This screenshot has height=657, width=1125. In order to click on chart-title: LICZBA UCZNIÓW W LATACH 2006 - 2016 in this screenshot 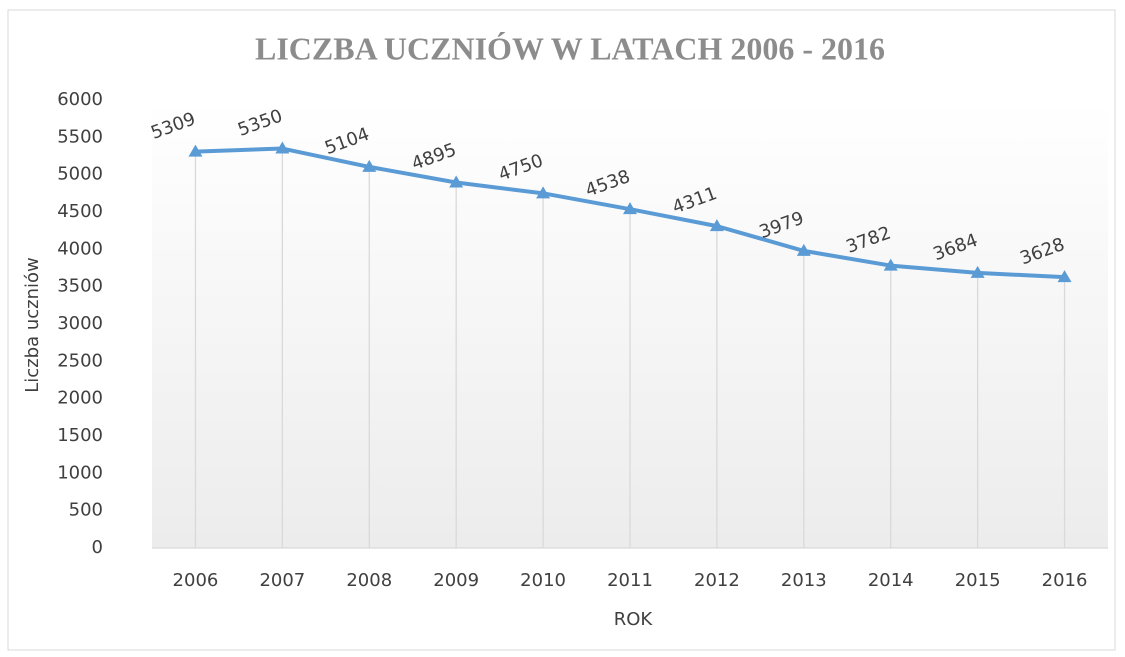, I will do `click(570, 48)`.